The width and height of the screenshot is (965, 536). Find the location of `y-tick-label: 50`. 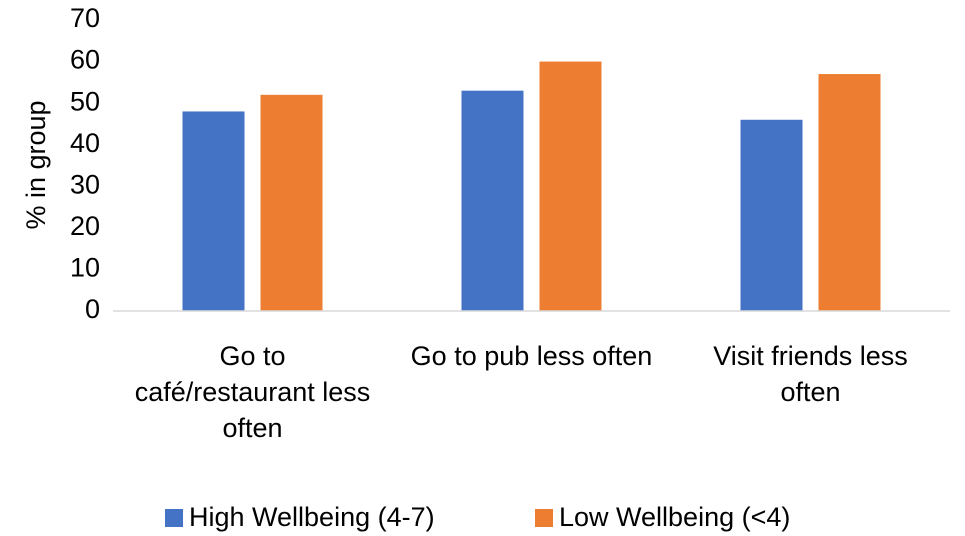

y-tick-label: 50 is located at coordinates (85, 101).